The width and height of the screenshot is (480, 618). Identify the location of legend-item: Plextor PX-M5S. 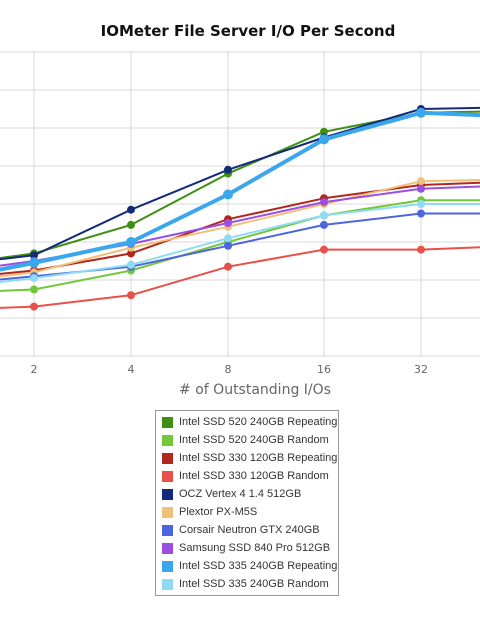
(247, 512).